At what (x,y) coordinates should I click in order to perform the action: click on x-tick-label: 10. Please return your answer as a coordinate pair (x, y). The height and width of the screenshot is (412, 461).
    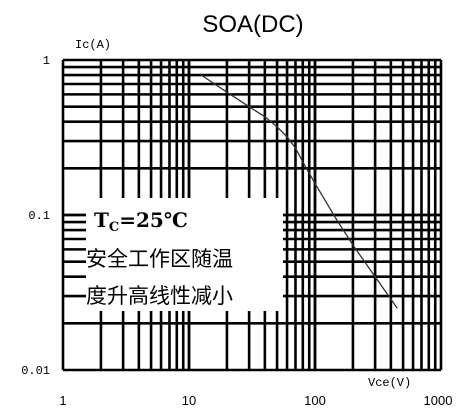
    Looking at the image, I should click on (189, 400).